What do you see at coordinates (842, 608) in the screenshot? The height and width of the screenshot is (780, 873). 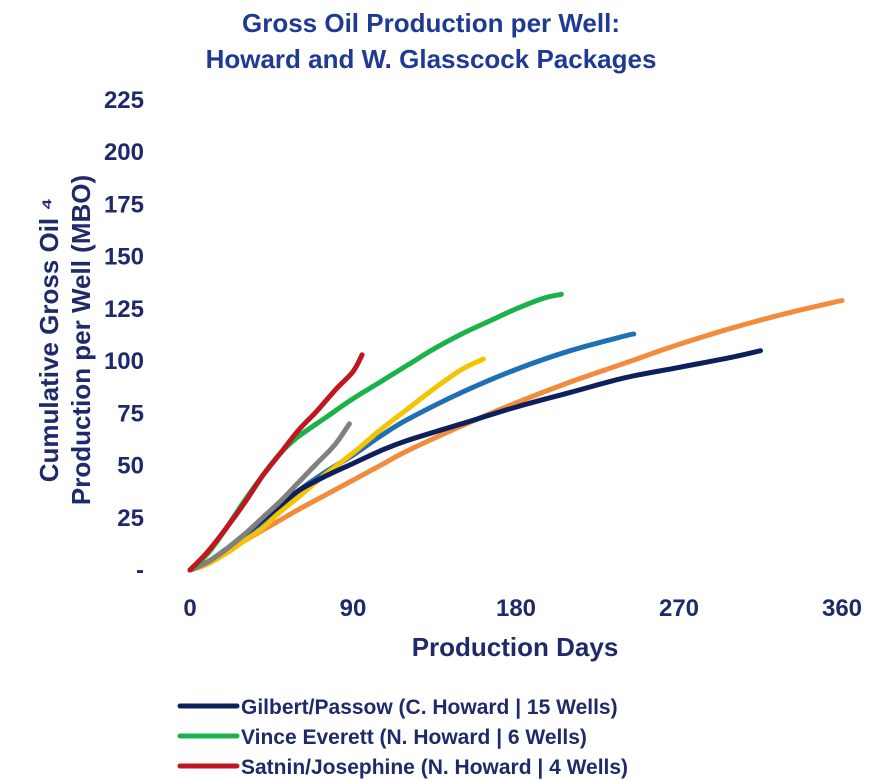 I see `x-tick-label: 360` at bounding box center [842, 608].